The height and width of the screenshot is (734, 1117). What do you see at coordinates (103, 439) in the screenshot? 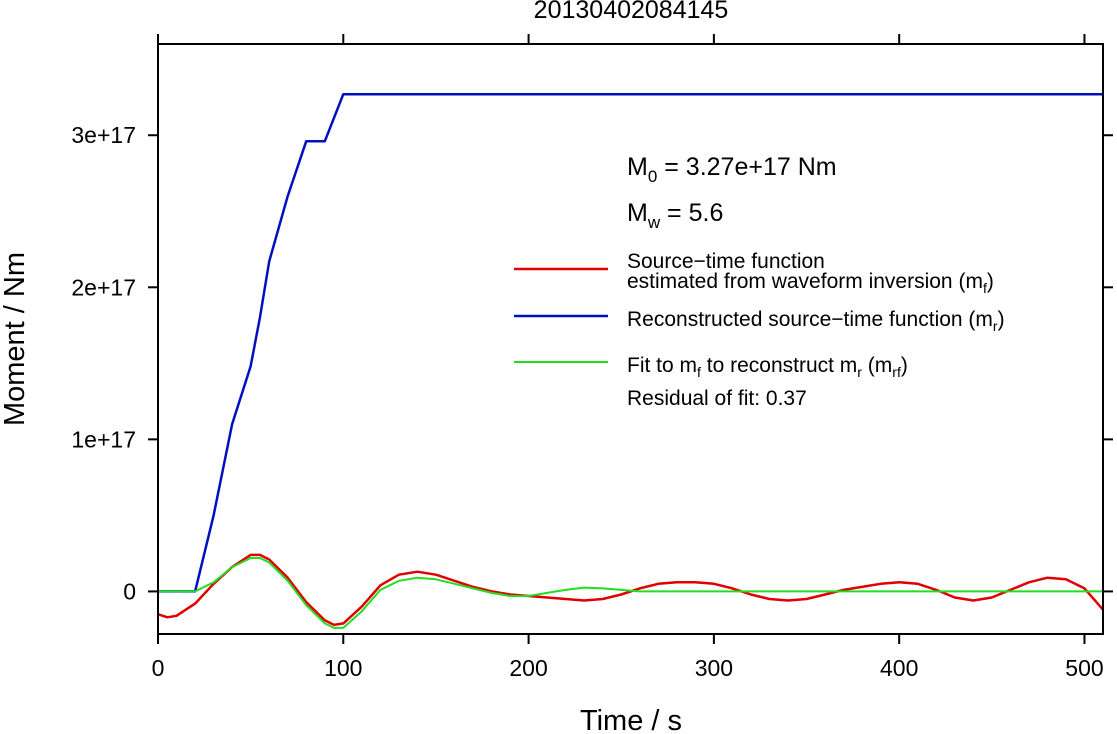
I see `y-tick-label-1: 1e+17` at bounding box center [103, 439].